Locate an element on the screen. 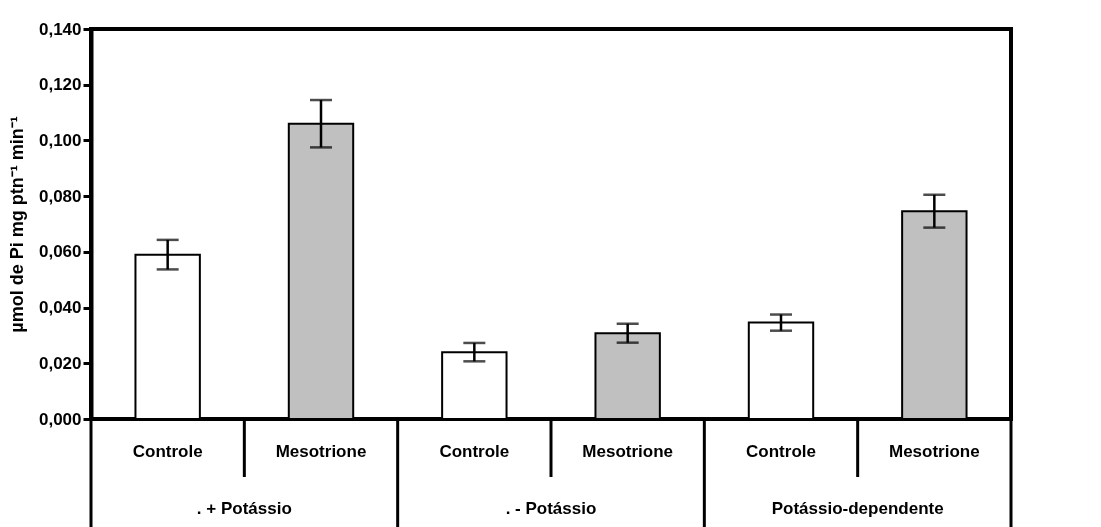 The height and width of the screenshot is (527, 1101). y-tick-label: 0,080 is located at coordinates (60, 196).